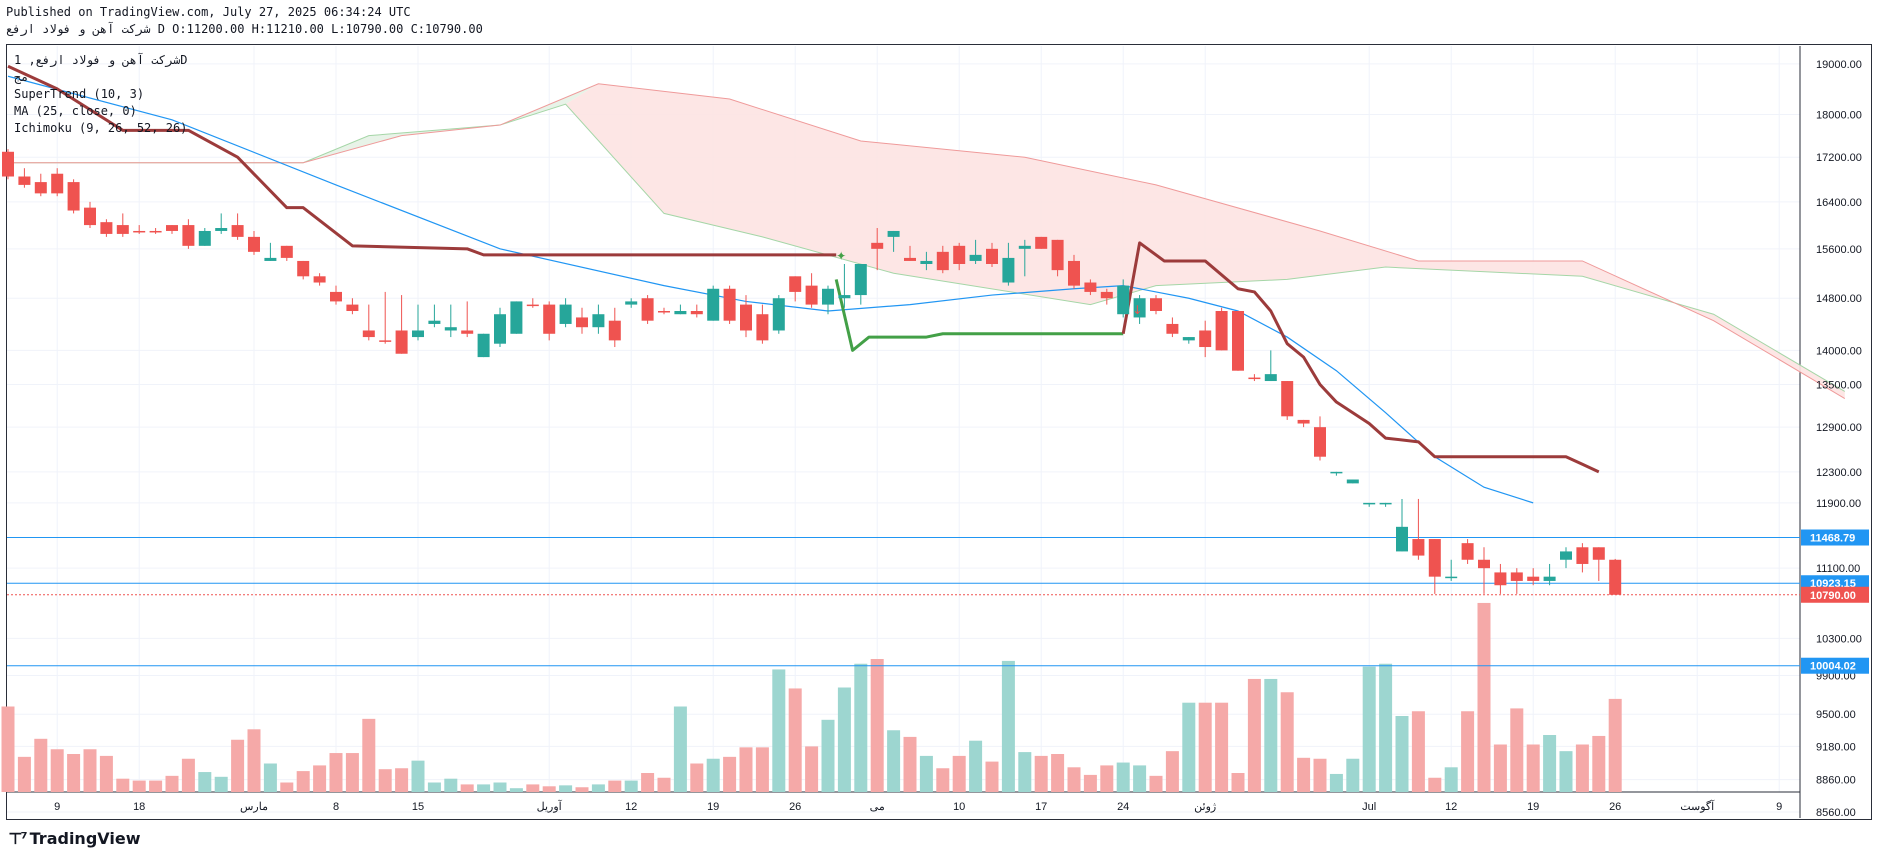  I want to click on time-tick-label: 19, so click(1533, 807).